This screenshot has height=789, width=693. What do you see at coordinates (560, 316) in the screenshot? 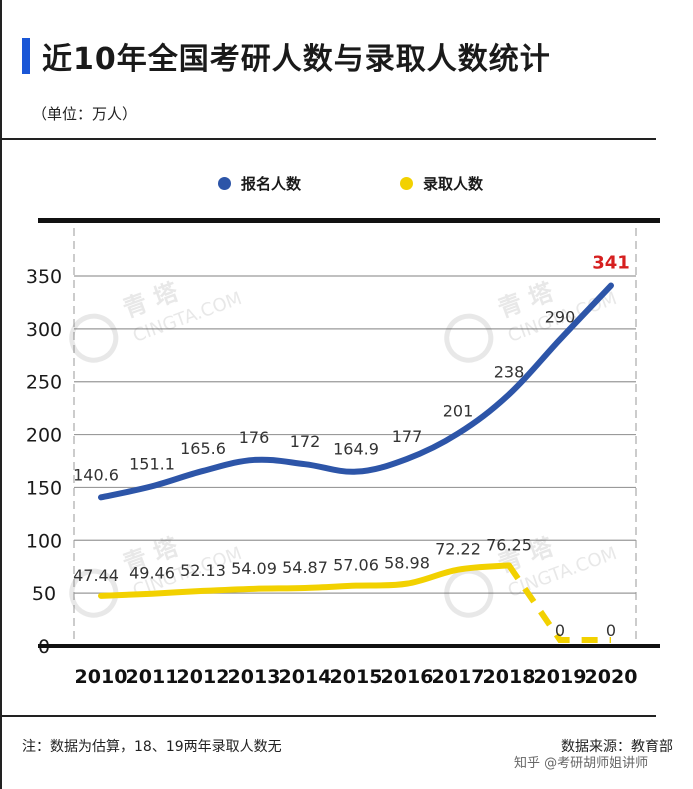
I see `data-label-applicants-2019: 290` at bounding box center [560, 316].